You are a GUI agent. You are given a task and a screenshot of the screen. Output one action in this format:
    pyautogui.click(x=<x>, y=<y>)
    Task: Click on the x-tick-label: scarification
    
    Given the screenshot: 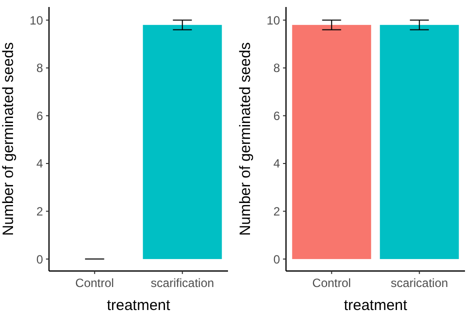 What is the action you would take?
    pyautogui.click(x=182, y=283)
    